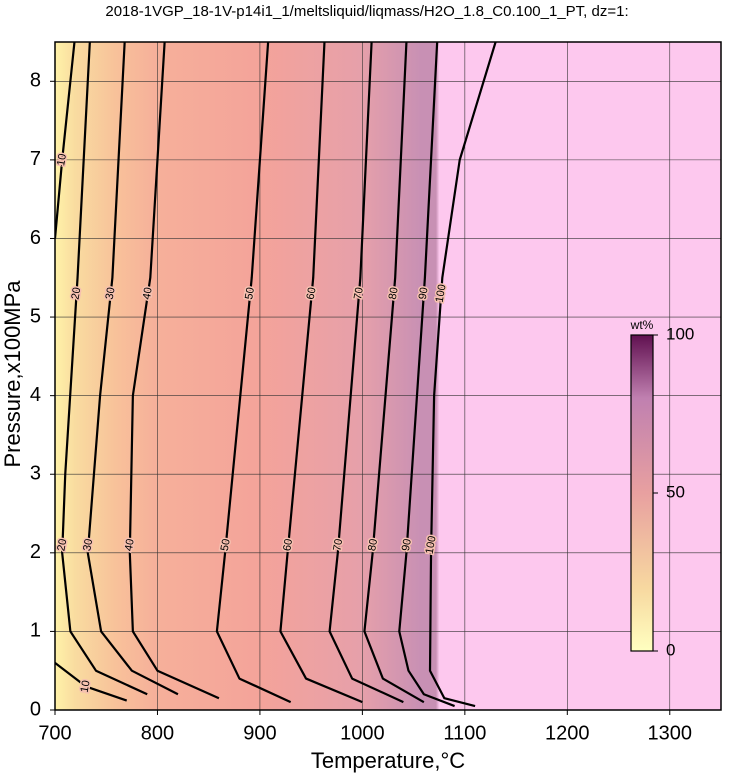  Describe the element at coordinates (35, 552) in the screenshot. I see `y-tick-label: 2` at that location.